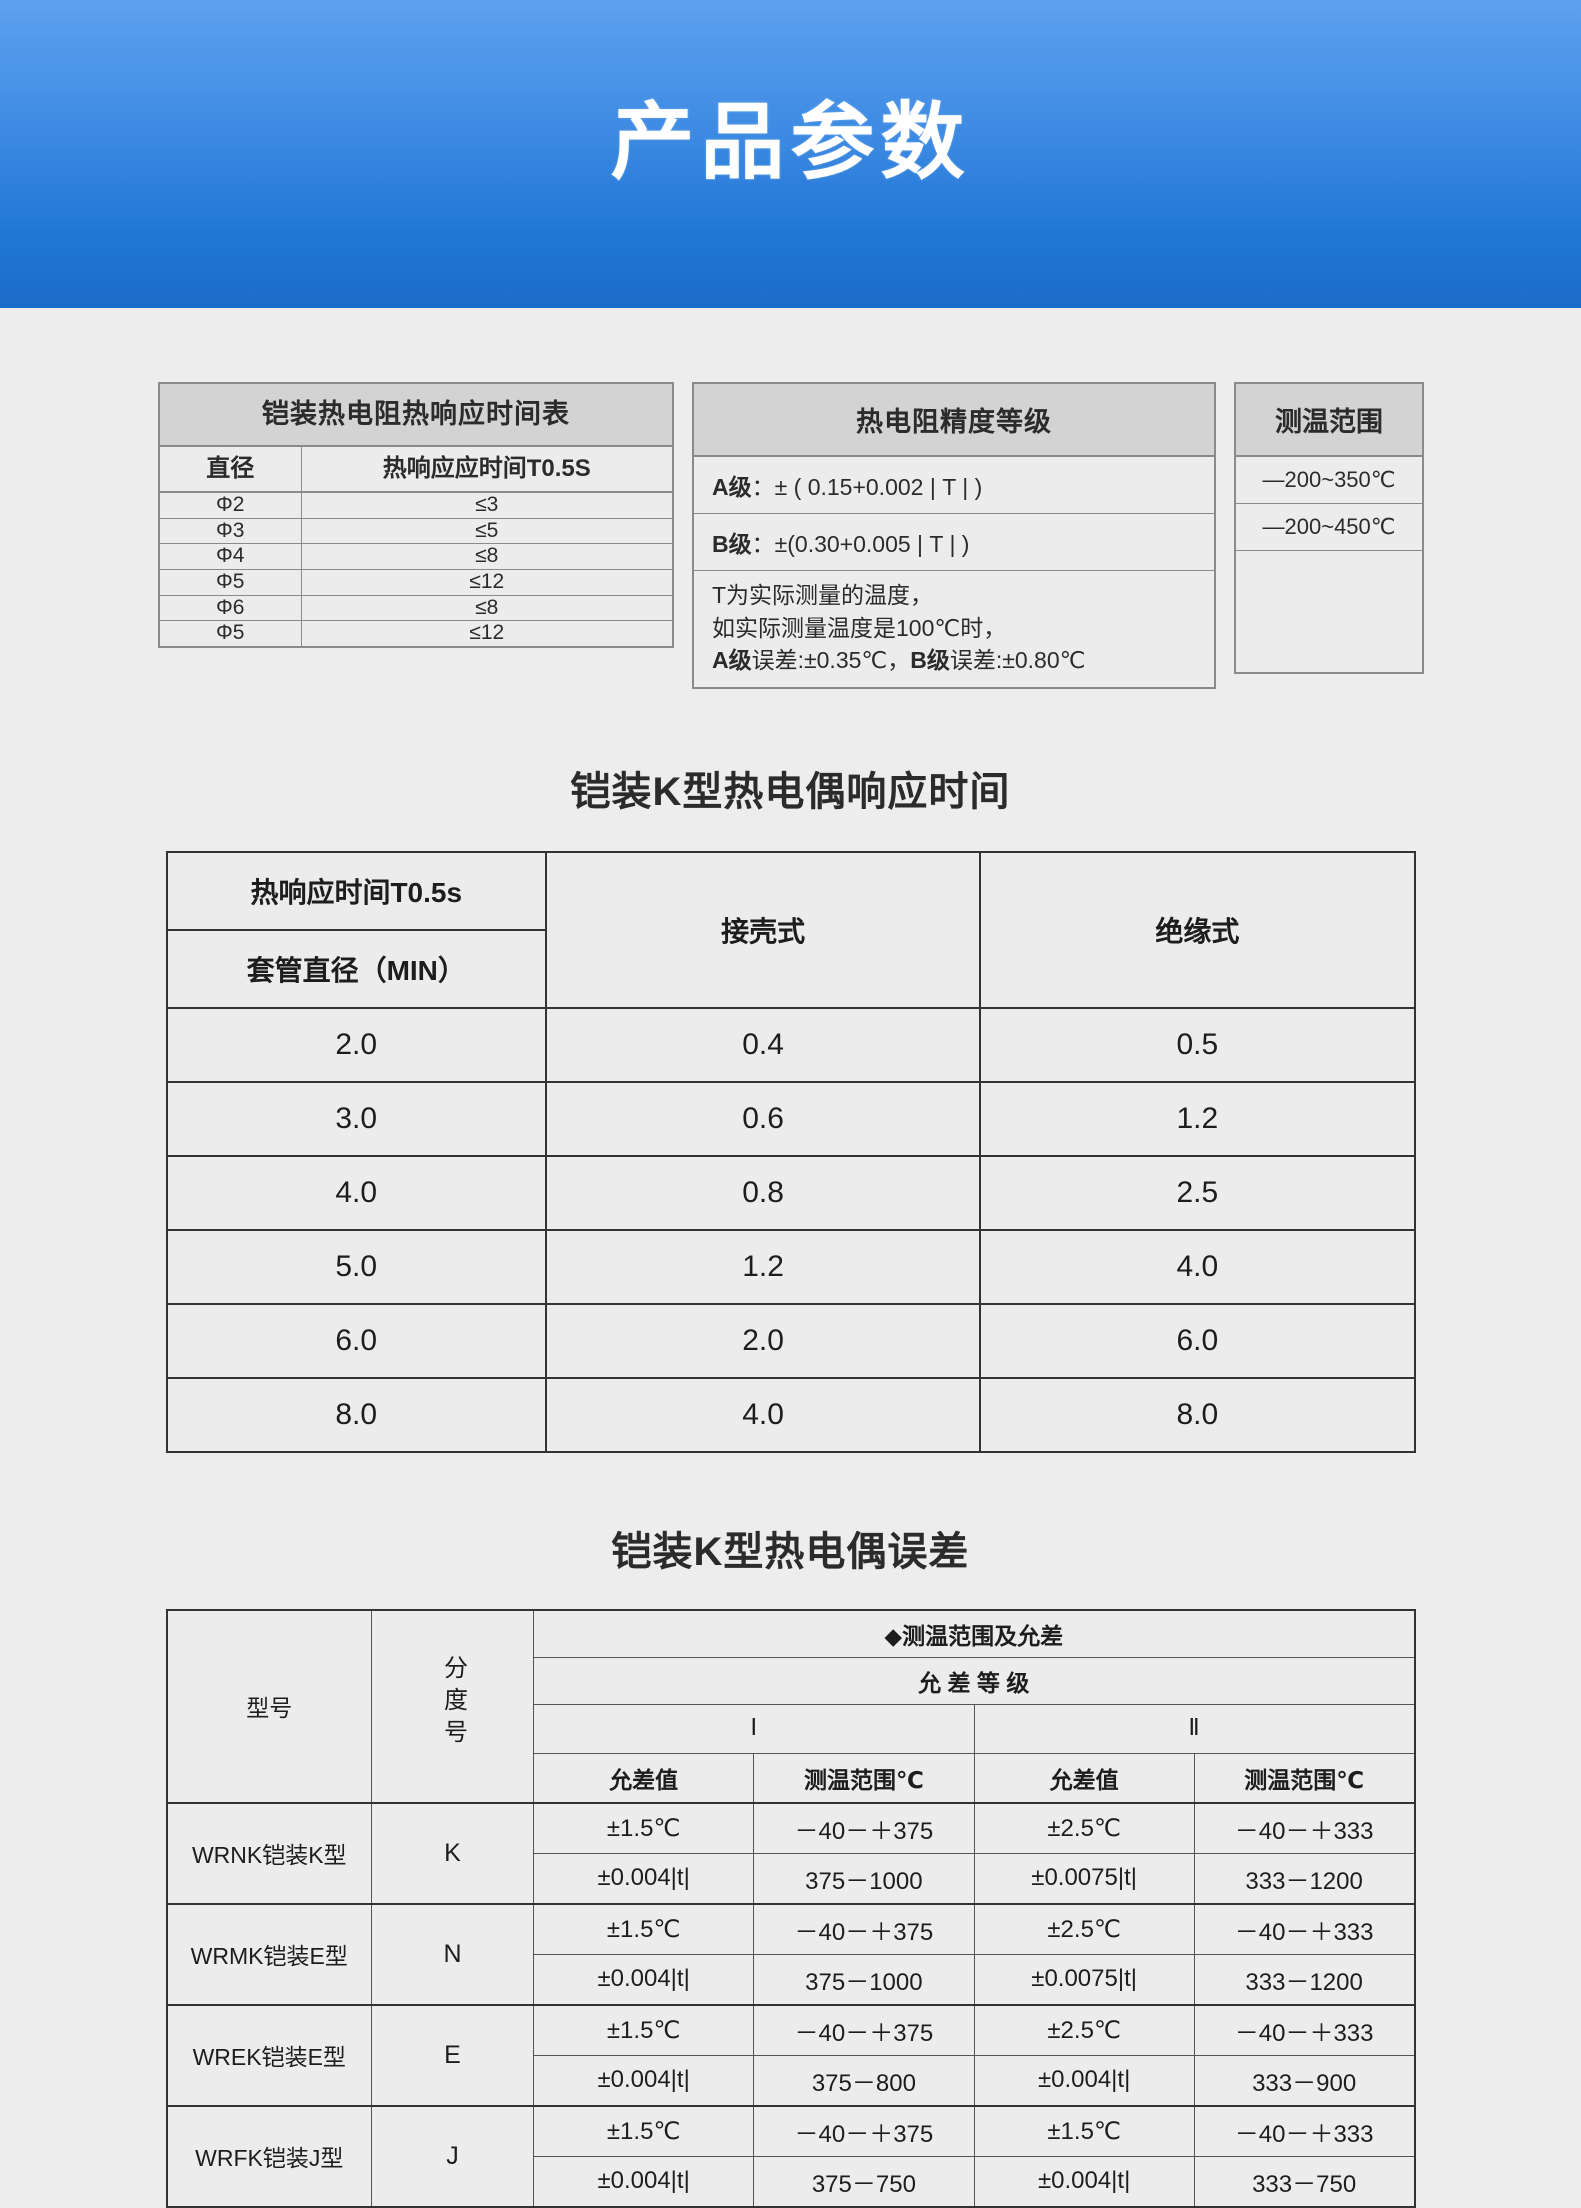 The image size is (1581, 2208). What do you see at coordinates (416, 557) in the screenshot?
I see `table-row: Φ4 ≤8` at bounding box center [416, 557].